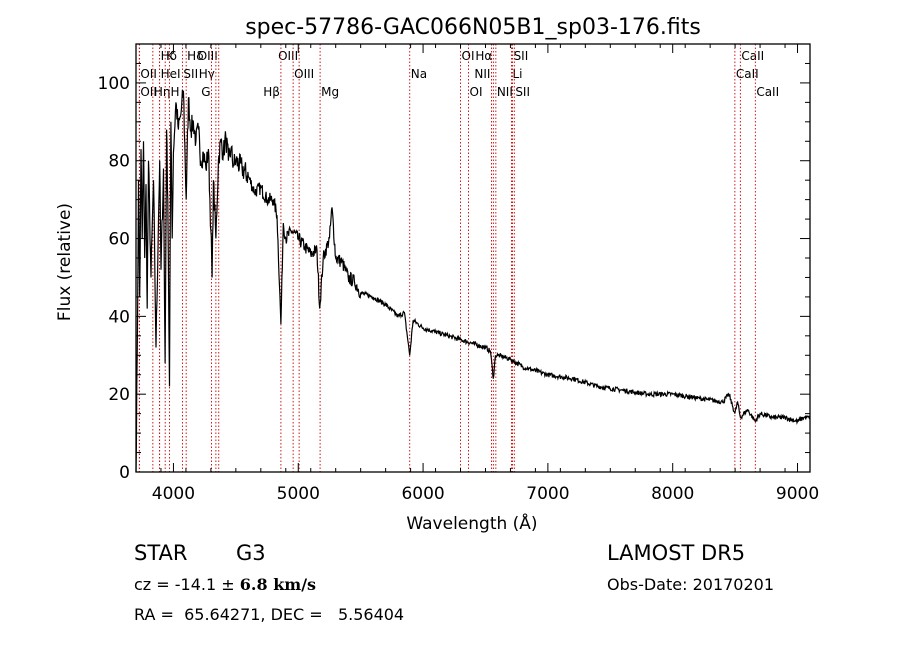  Describe the element at coordinates (154, 584) in the screenshot. I see `cz-label: cz =` at that location.